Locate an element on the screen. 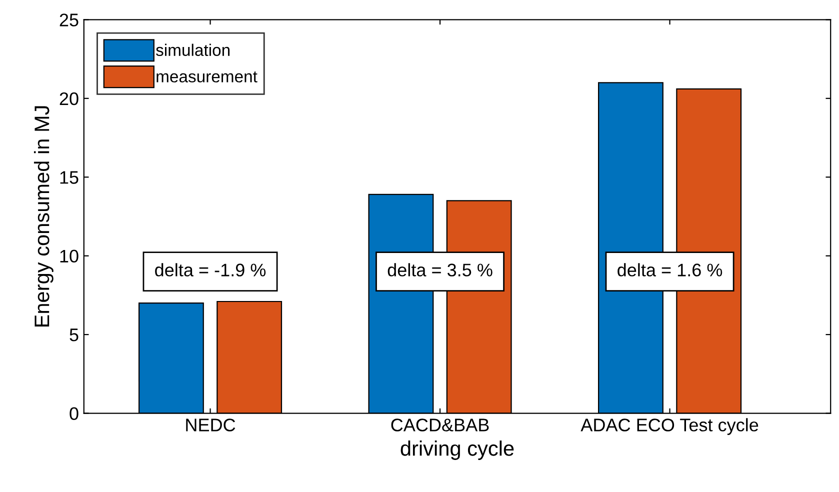 This screenshot has height=492, width=839. x-tick-label: ADAC ECO Test cycle is located at coordinates (669, 426).